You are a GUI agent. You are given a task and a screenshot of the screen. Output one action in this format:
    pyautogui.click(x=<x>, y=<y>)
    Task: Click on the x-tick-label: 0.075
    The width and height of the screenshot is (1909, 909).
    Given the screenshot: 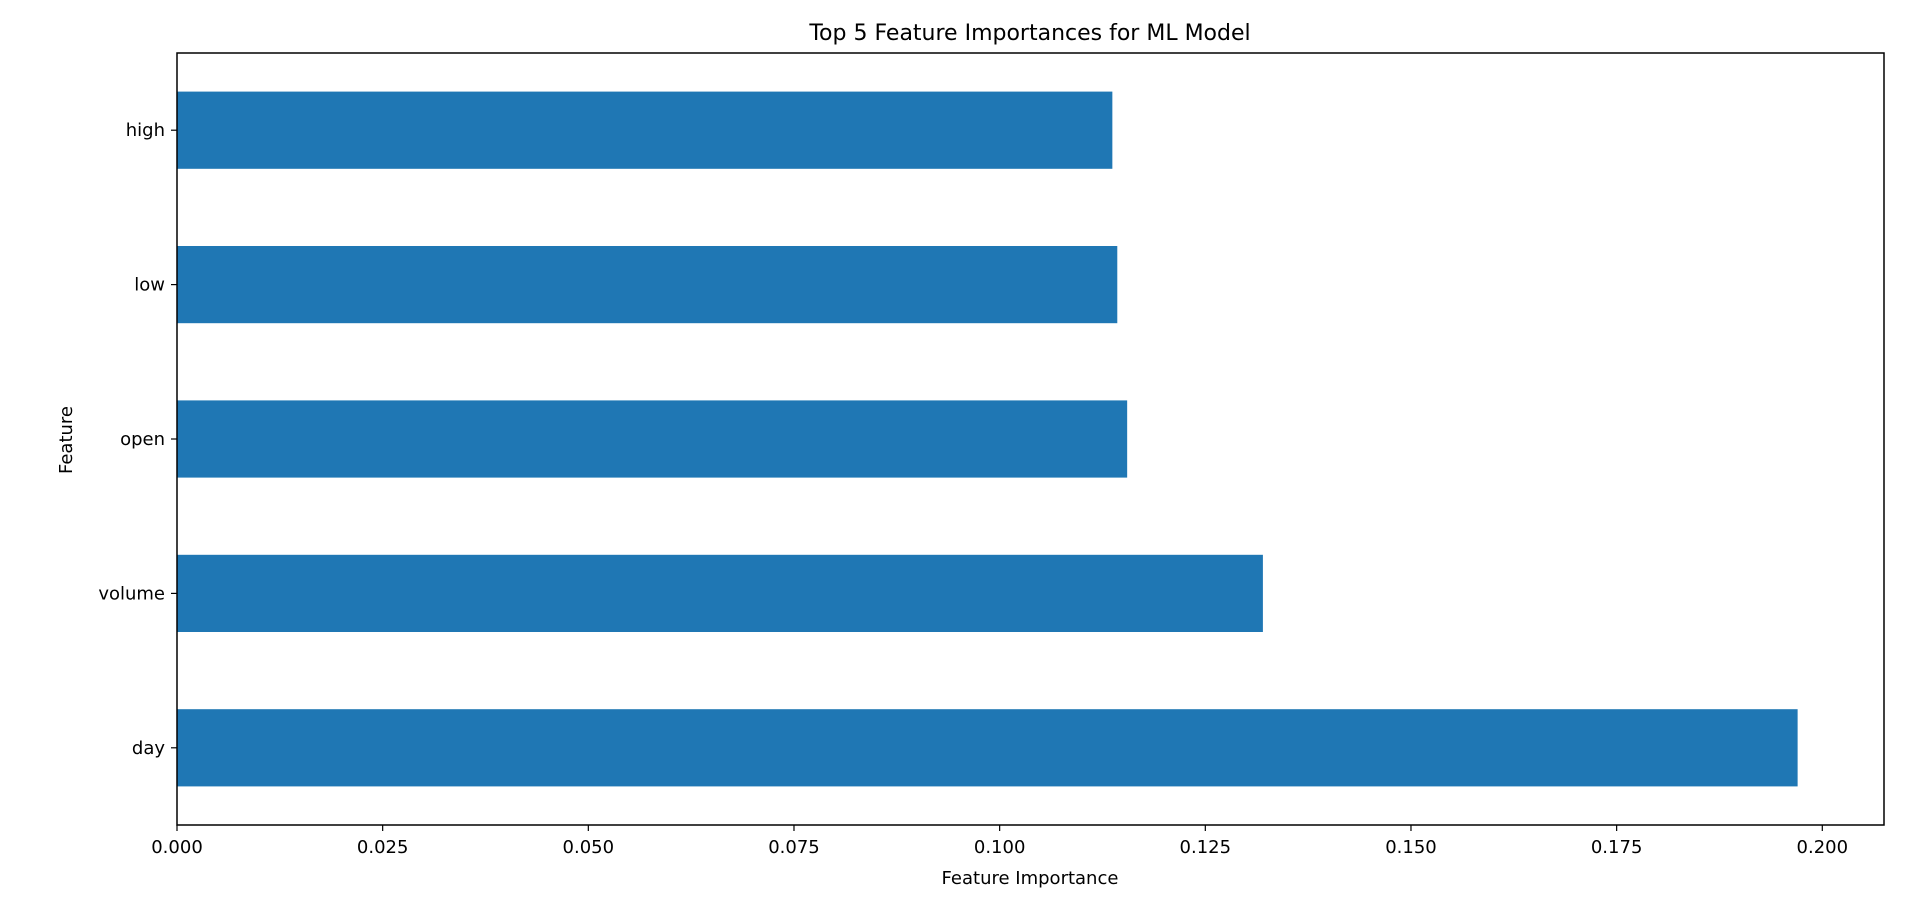 What is the action you would take?
    pyautogui.click(x=794, y=847)
    